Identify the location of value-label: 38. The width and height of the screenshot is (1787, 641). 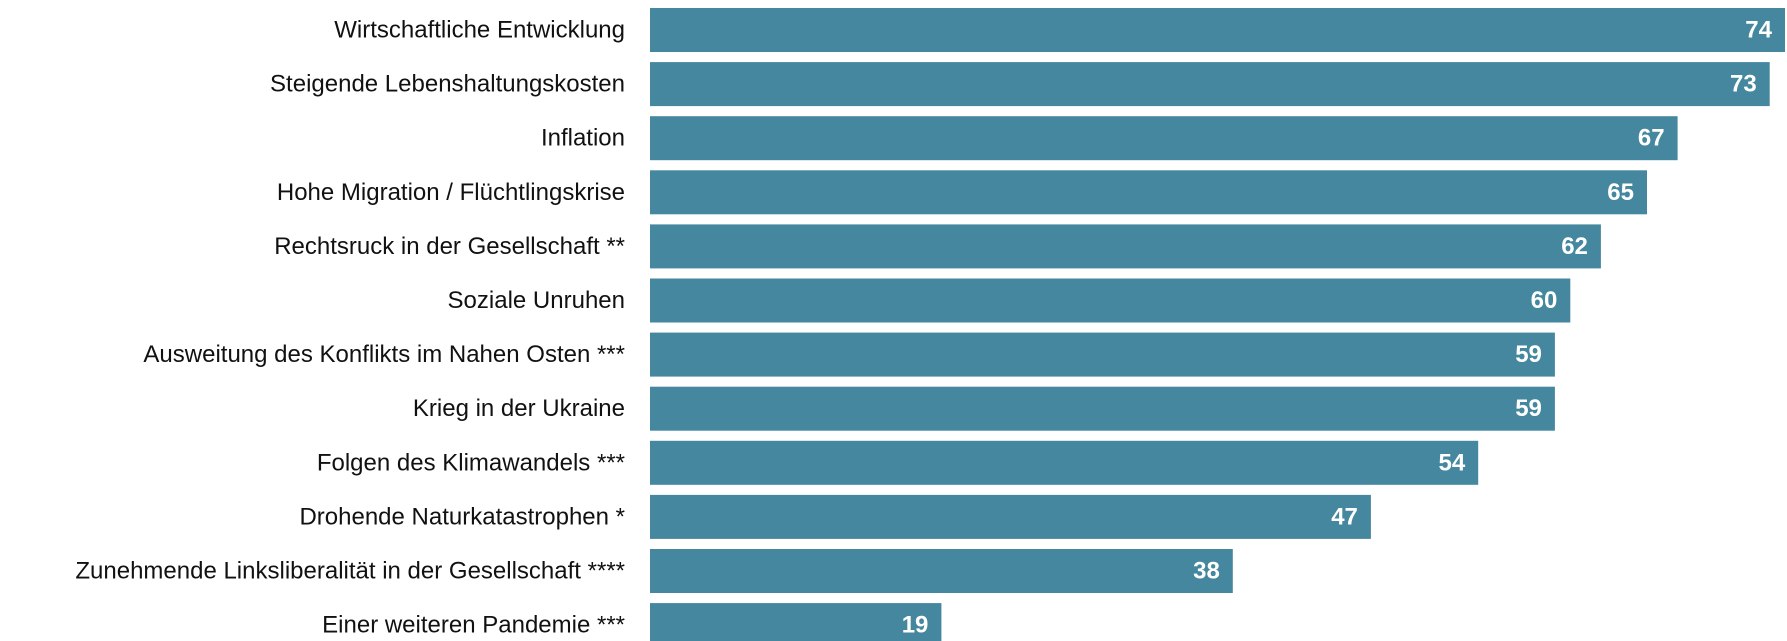
(1206, 571).